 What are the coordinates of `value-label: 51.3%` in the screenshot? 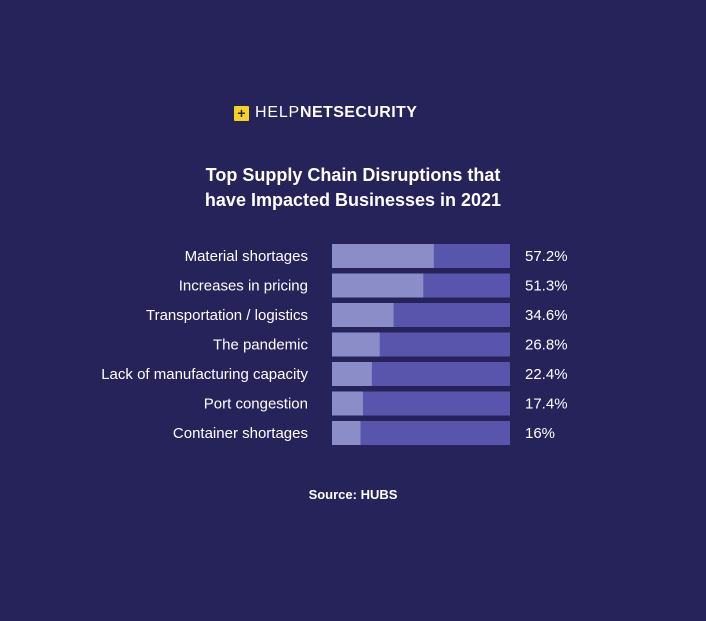 It's located at (546, 286).